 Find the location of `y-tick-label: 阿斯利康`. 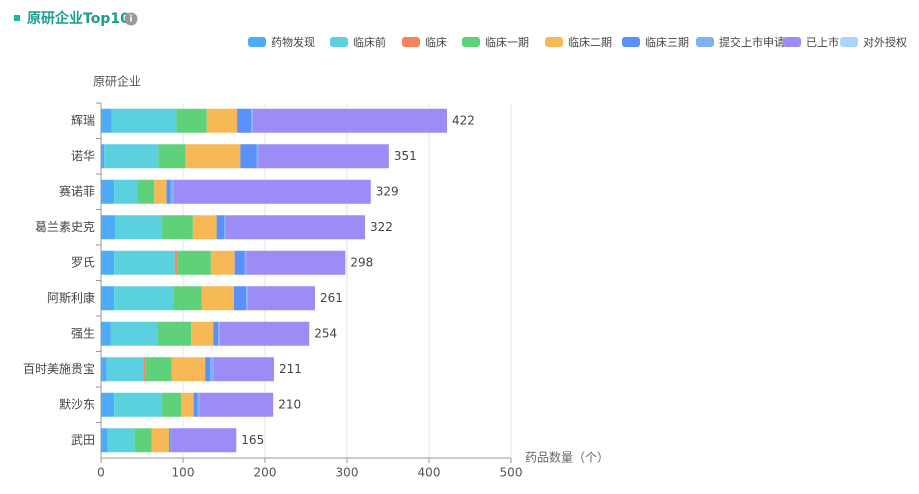

y-tick-label: 阿斯利康 is located at coordinates (71, 297).